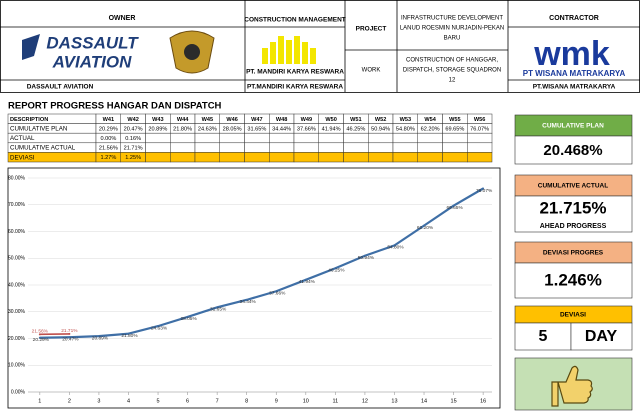 The width and height of the screenshot is (640, 418). What do you see at coordinates (573, 279) in the screenshot?
I see `kpi-value: 1.246%` at bounding box center [573, 279].